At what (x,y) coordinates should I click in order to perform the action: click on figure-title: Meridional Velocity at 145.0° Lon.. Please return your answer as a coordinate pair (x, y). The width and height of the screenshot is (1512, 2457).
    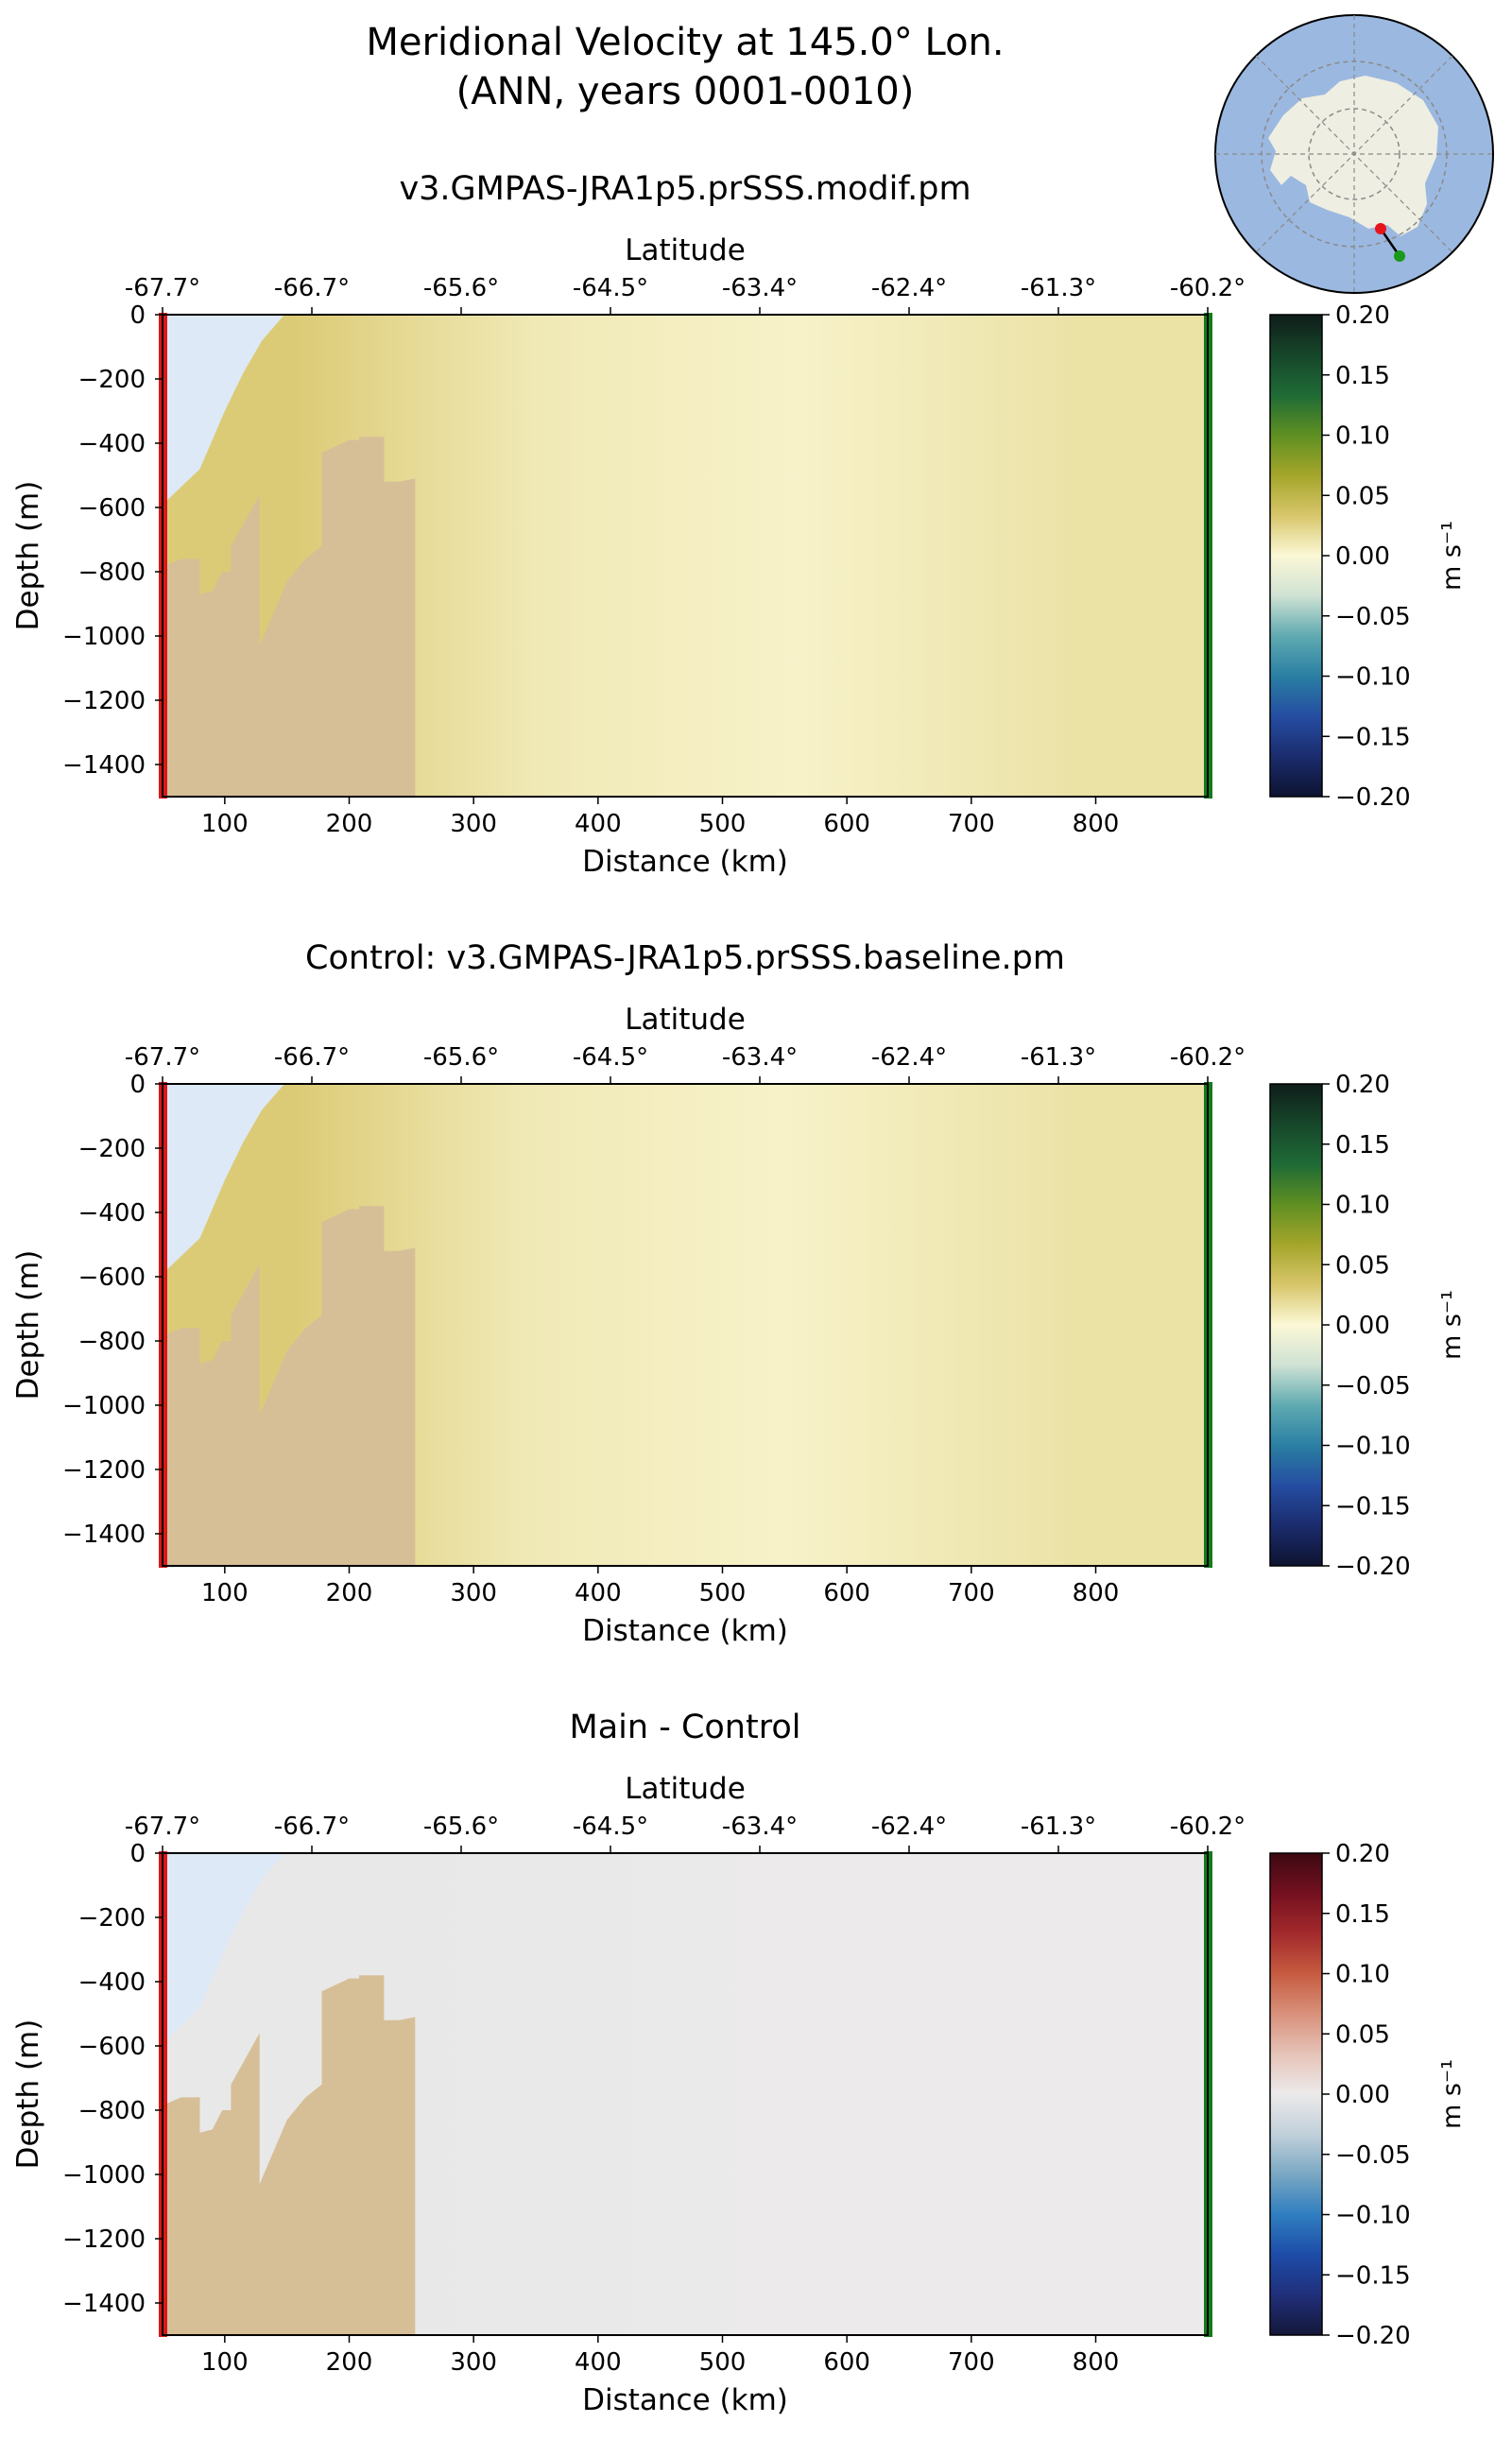
    Looking at the image, I should click on (685, 42).